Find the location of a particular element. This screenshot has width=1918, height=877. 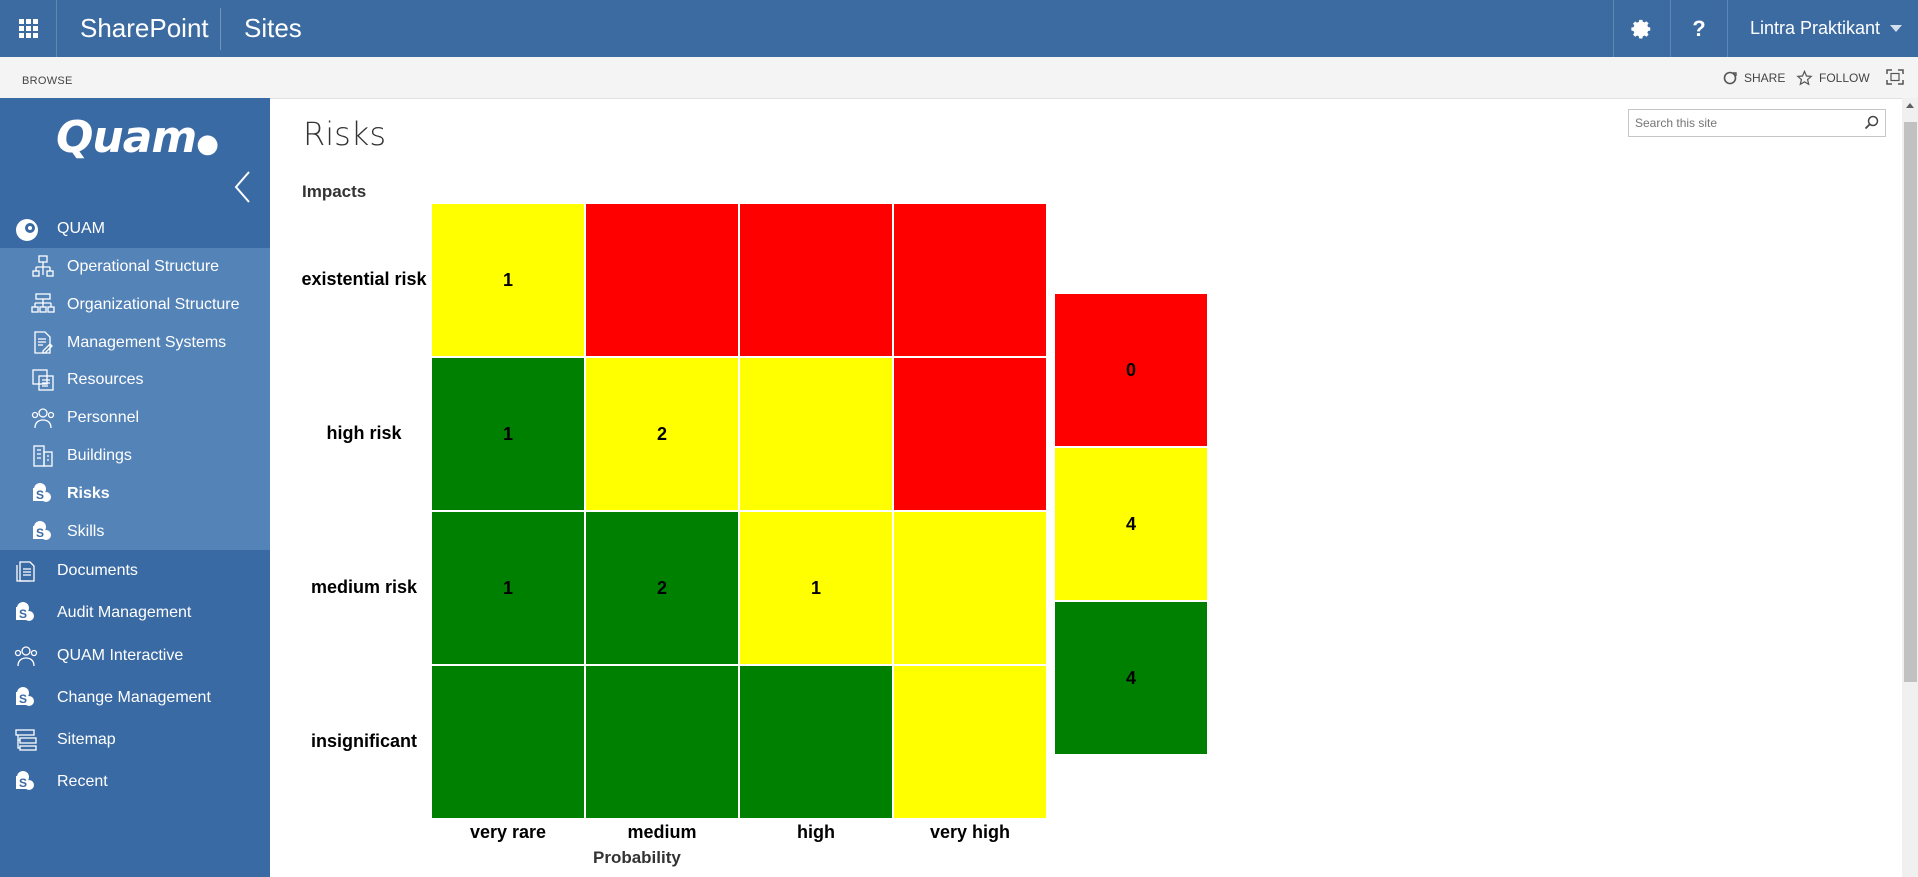

site-search-box is located at coordinates (1757, 123).